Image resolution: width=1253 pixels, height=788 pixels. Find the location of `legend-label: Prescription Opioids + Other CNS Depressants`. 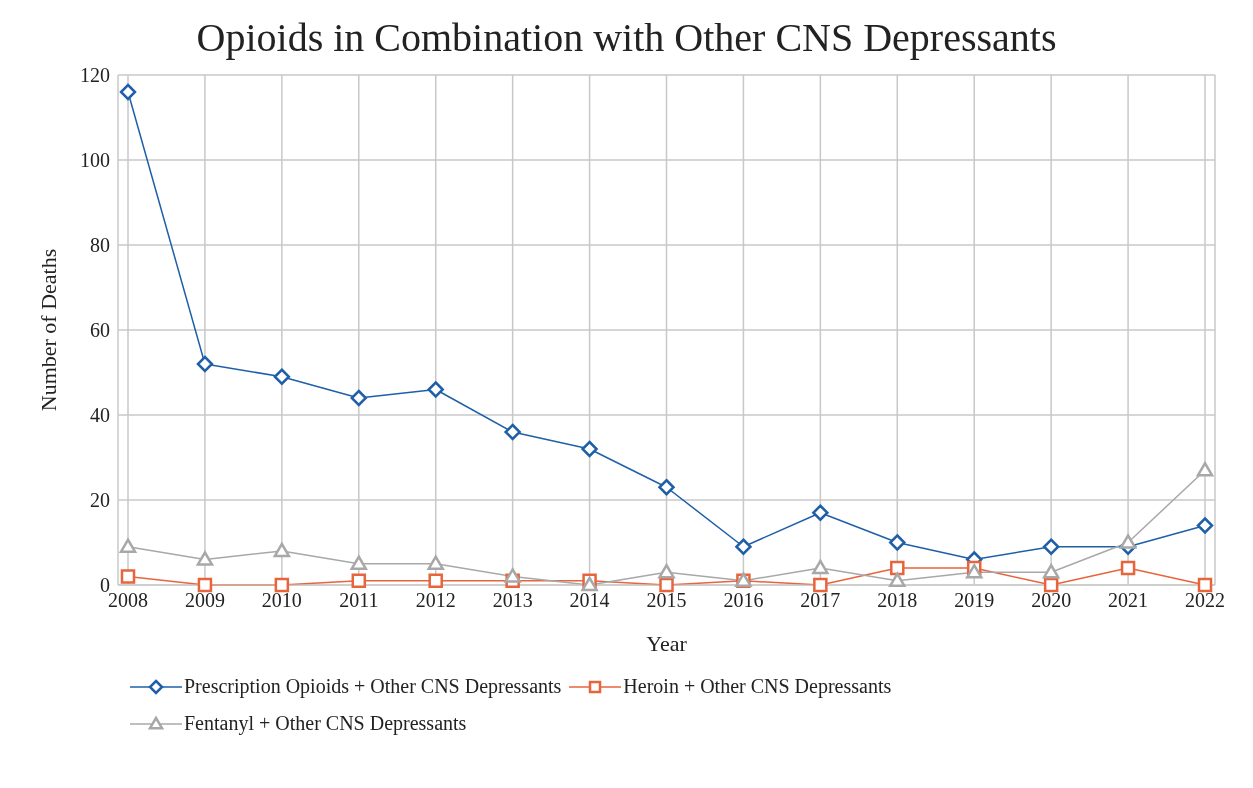

legend-label: Prescription Opioids + Other CNS Depressants is located at coordinates (373, 686).